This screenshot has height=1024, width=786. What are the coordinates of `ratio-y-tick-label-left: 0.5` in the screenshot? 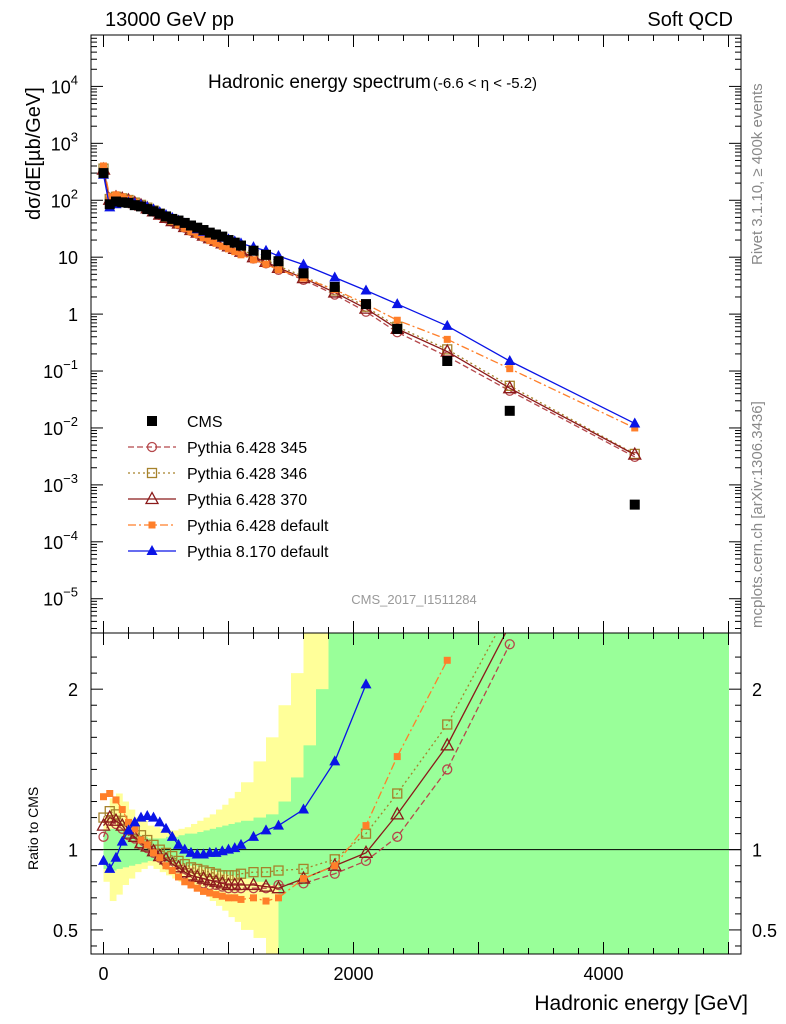 It's located at (65, 931).